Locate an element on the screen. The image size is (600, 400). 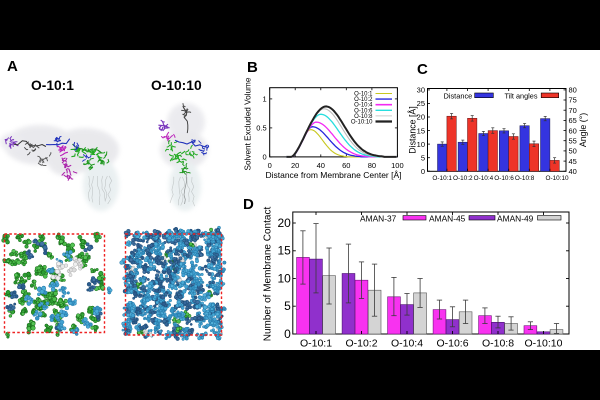
svg-text: 1 is located at coordinates (265, 98).